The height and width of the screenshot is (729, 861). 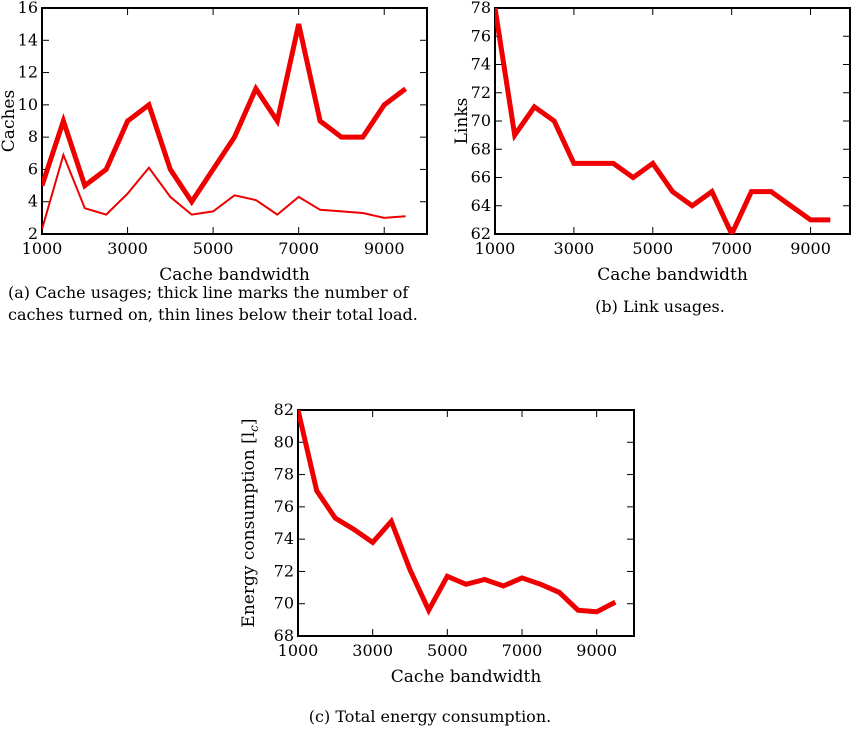 What do you see at coordinates (481, 205) in the screenshot?
I see `y-tick-label: 64` at bounding box center [481, 205].